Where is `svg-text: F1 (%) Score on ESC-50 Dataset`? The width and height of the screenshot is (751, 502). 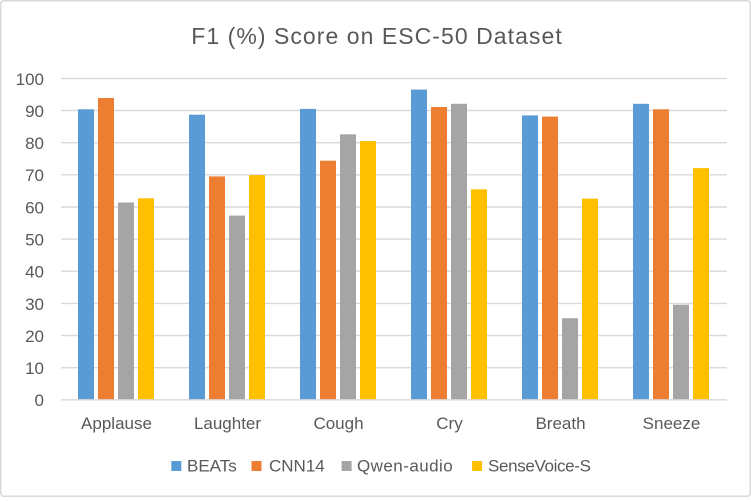 svg-text: F1 (%) Score on ESC-50 Dataset is located at coordinates (377, 36).